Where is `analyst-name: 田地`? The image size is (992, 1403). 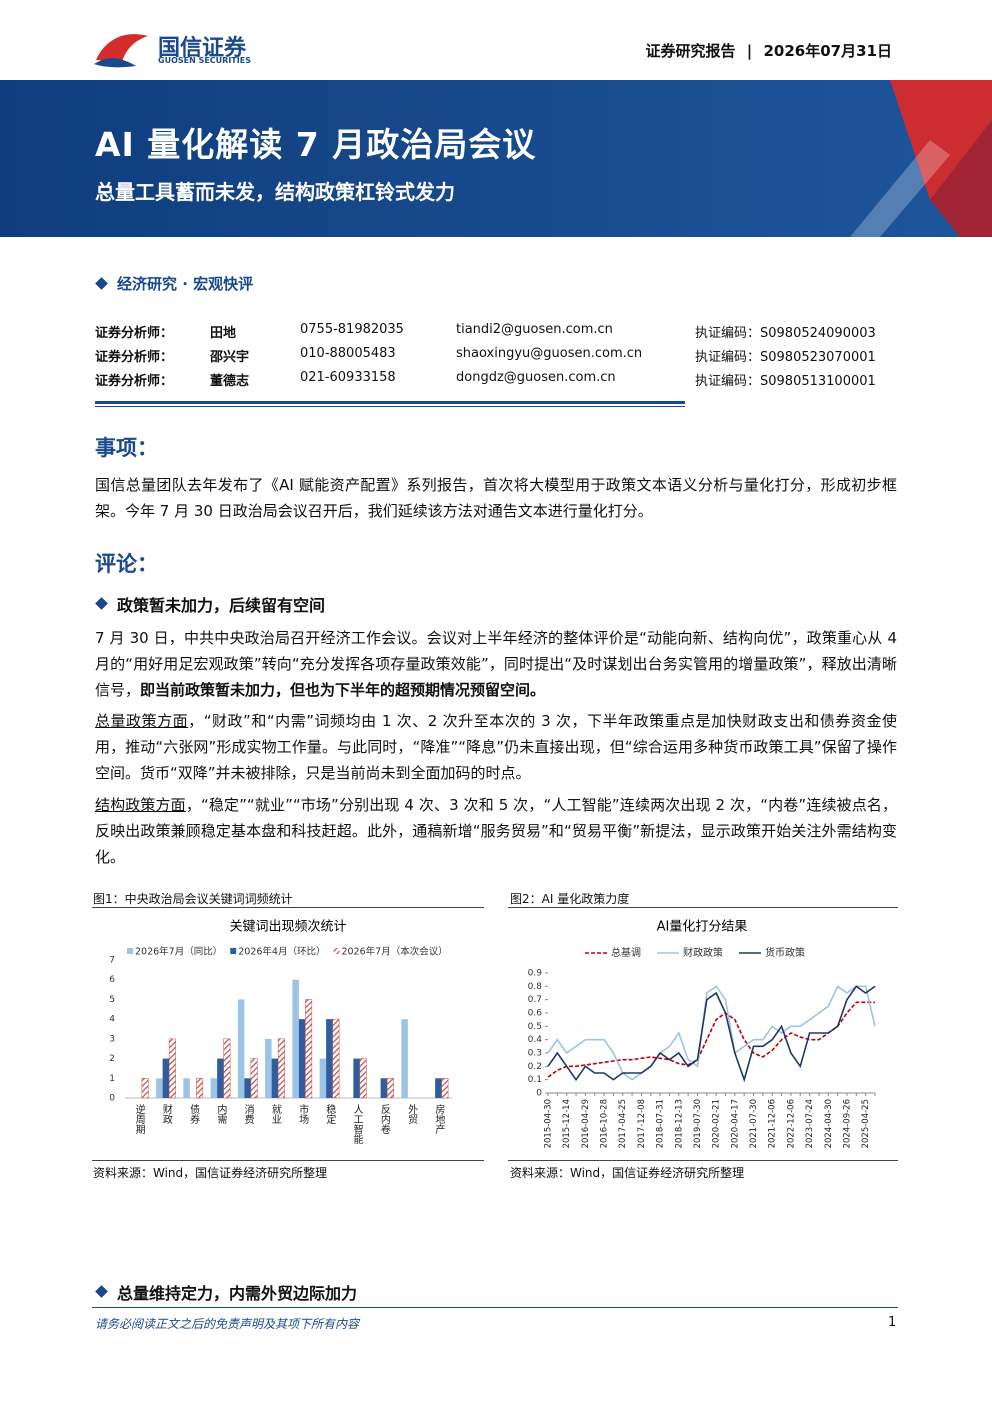 analyst-name: 田地 is located at coordinates (223, 333).